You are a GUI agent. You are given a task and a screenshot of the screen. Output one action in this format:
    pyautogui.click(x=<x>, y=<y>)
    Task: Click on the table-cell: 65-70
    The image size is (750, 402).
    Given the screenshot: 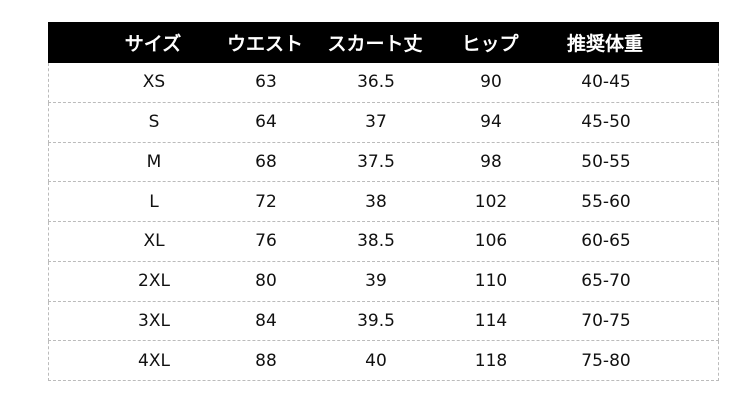 What is the action you would take?
    pyautogui.click(x=606, y=281)
    